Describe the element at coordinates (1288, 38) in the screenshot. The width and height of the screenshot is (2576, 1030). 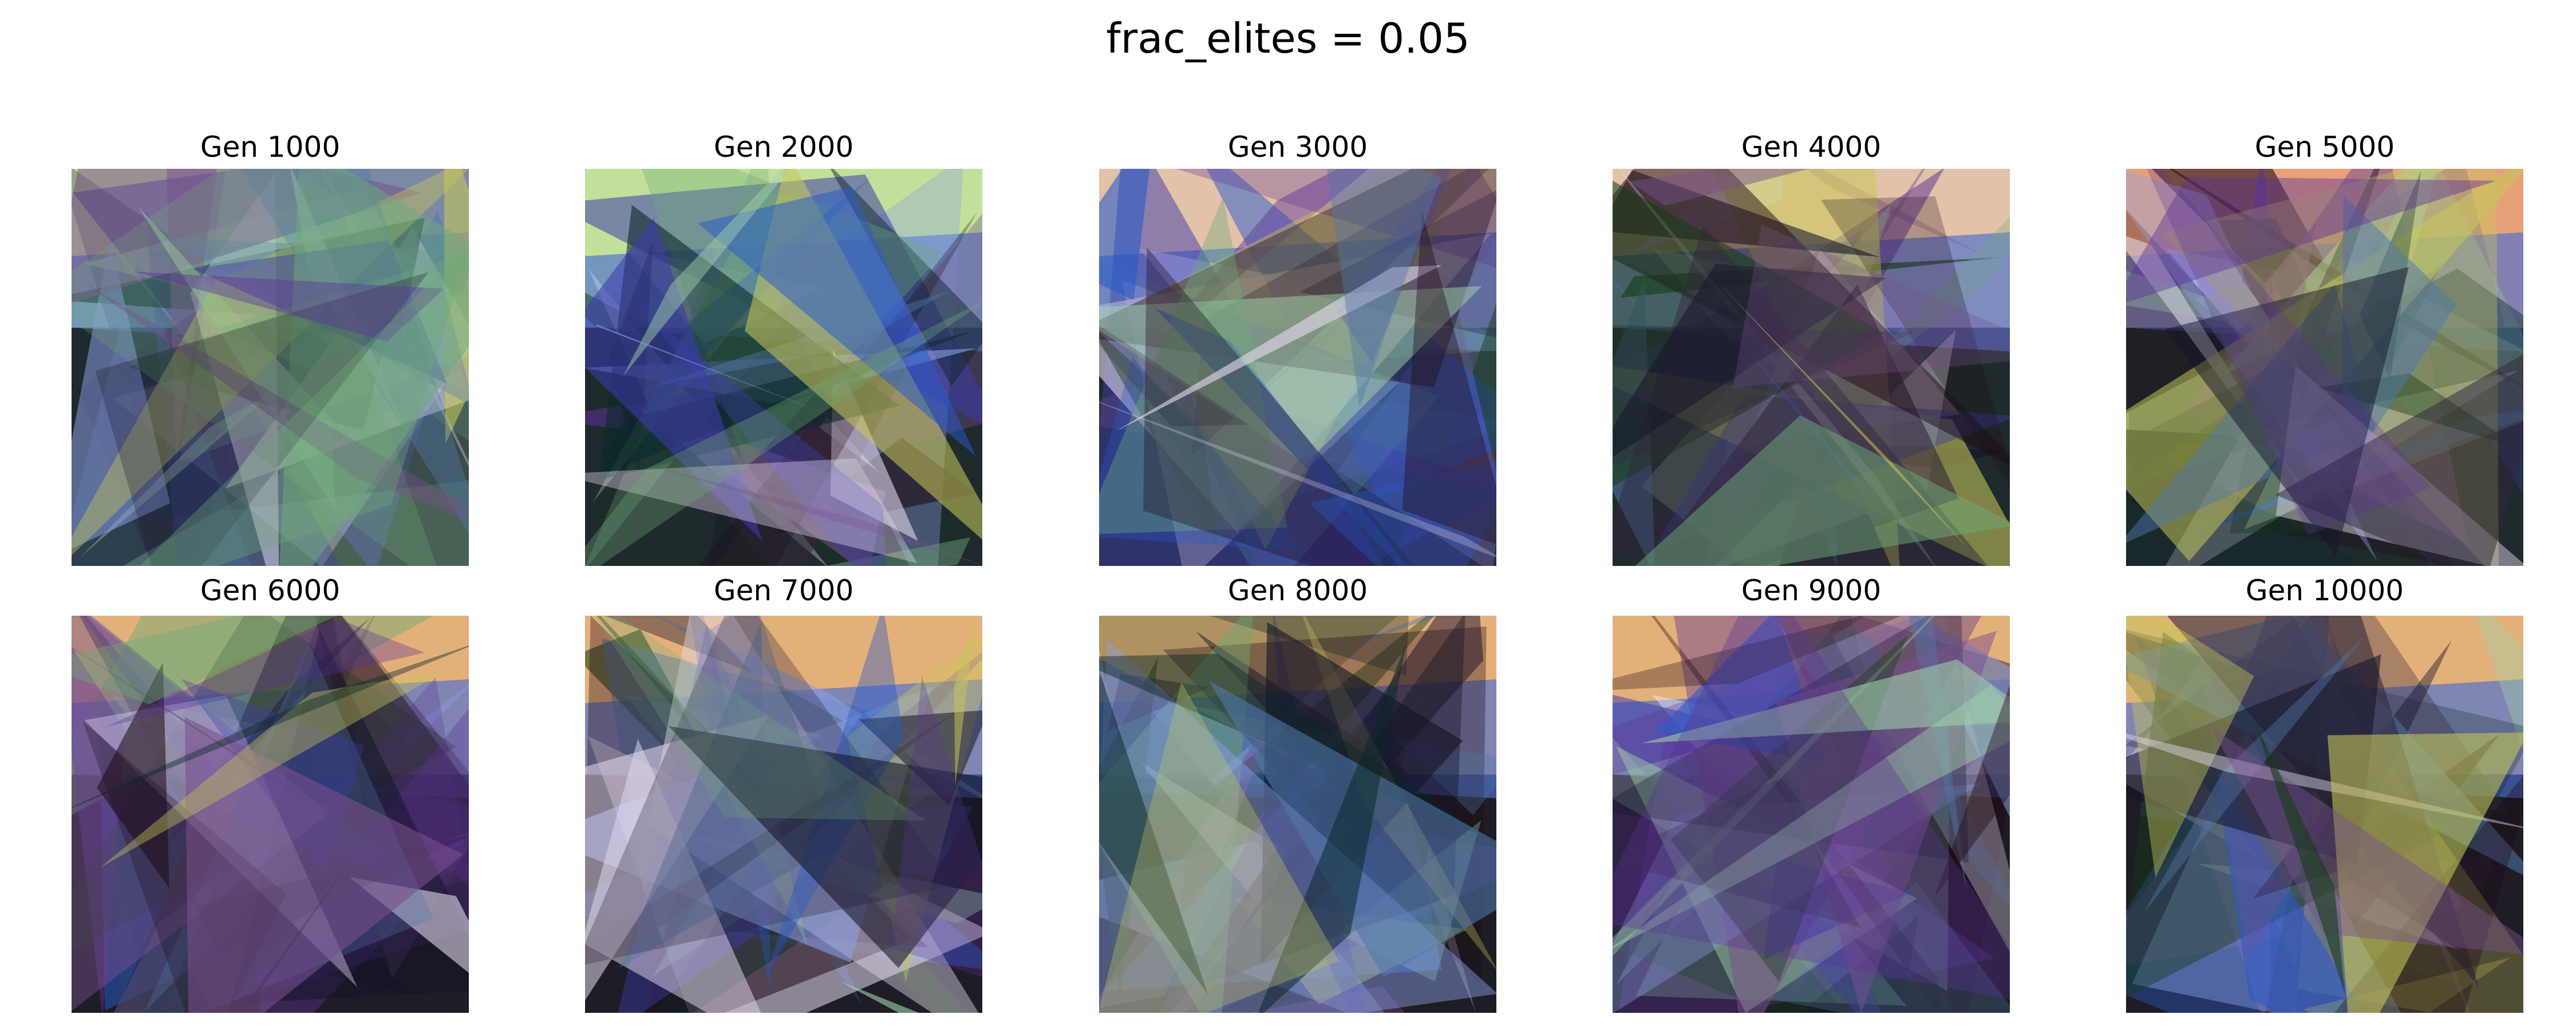
I see `figure-title: frac_elites = 0.05` at that location.